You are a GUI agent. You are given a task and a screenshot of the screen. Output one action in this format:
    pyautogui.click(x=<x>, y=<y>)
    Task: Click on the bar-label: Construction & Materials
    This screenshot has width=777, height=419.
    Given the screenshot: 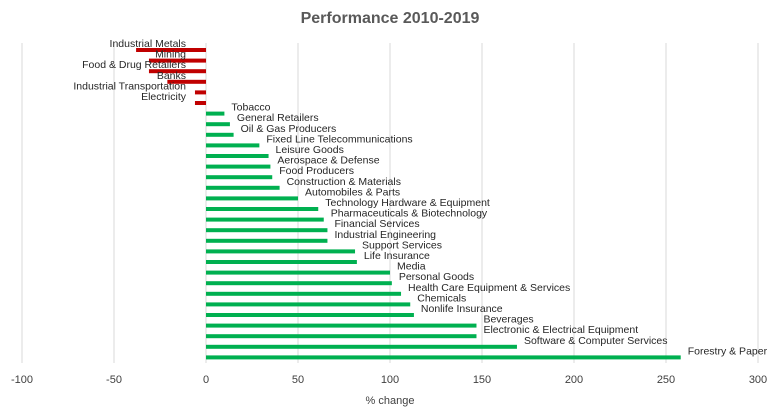 What is the action you would take?
    pyautogui.click(x=344, y=182)
    